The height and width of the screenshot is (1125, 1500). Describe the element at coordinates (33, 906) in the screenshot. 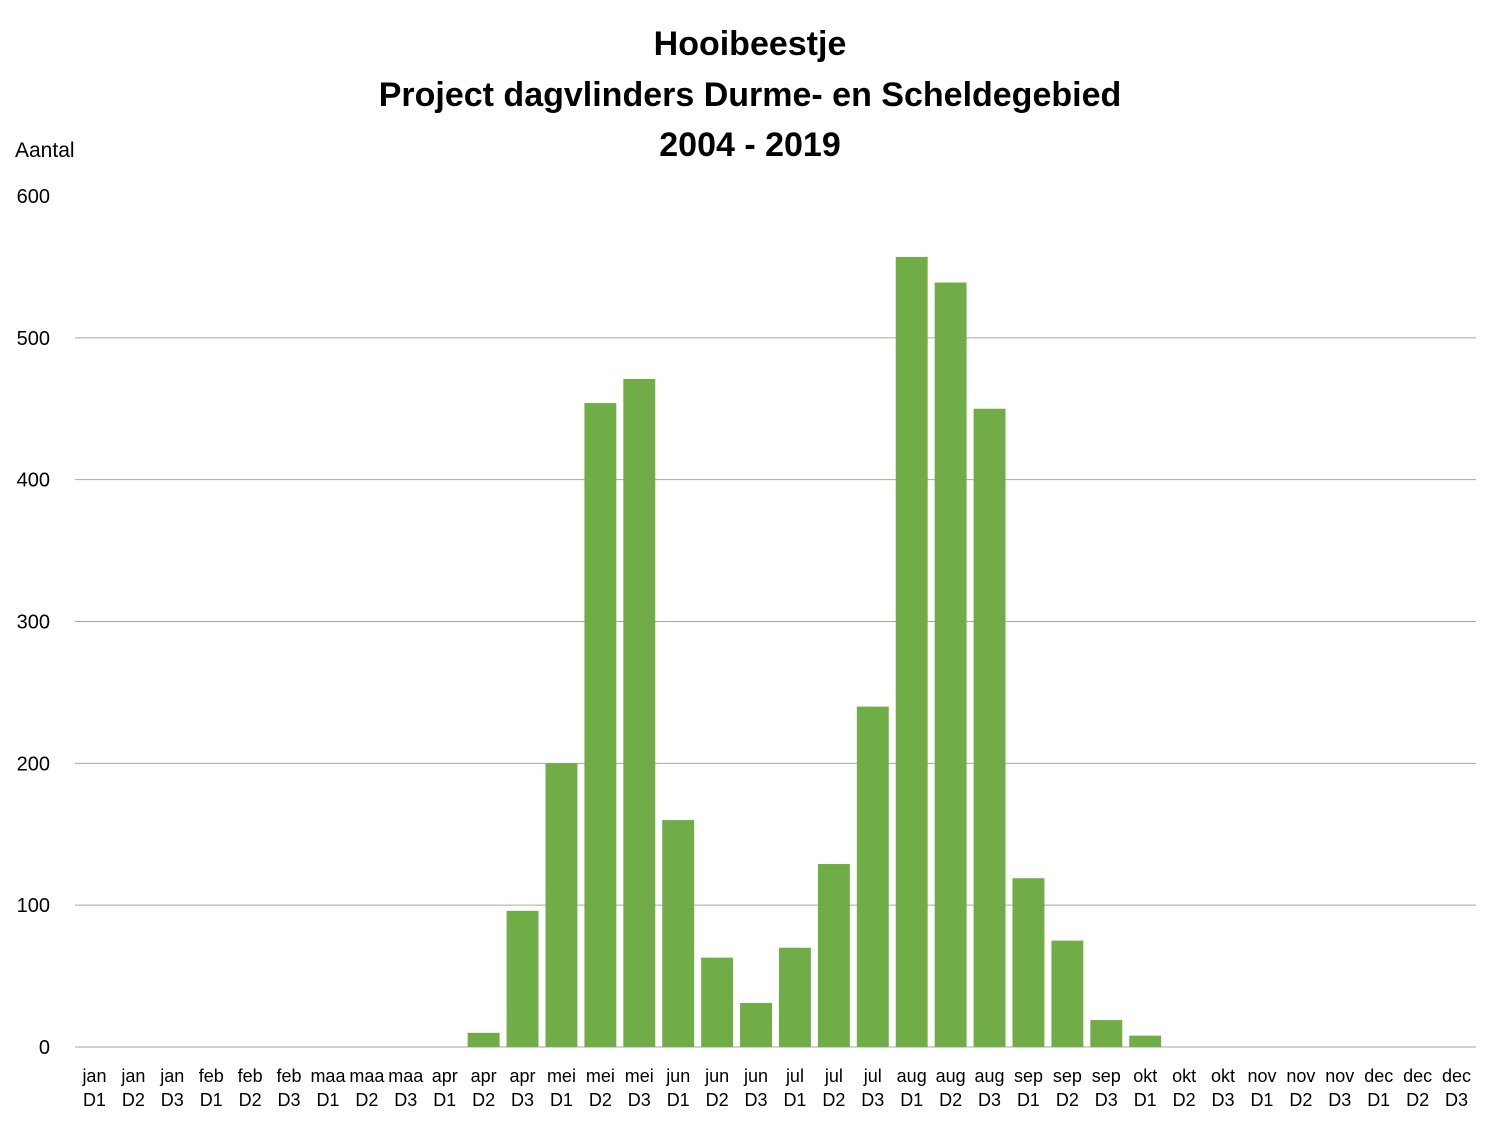

I see `y-tick-label: 100` at that location.